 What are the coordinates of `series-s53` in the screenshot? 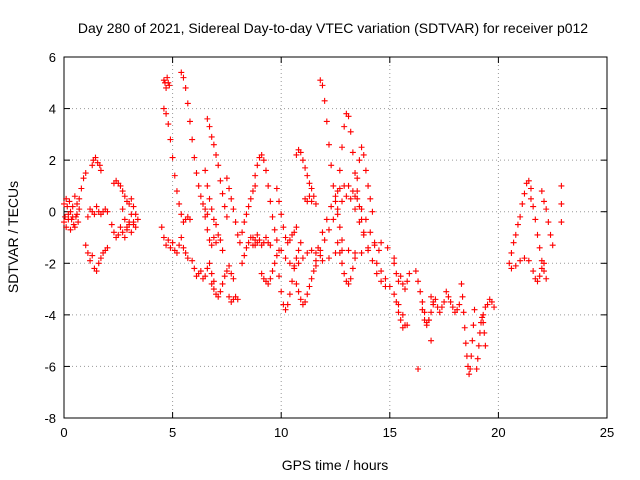 It's located at (539, 272).